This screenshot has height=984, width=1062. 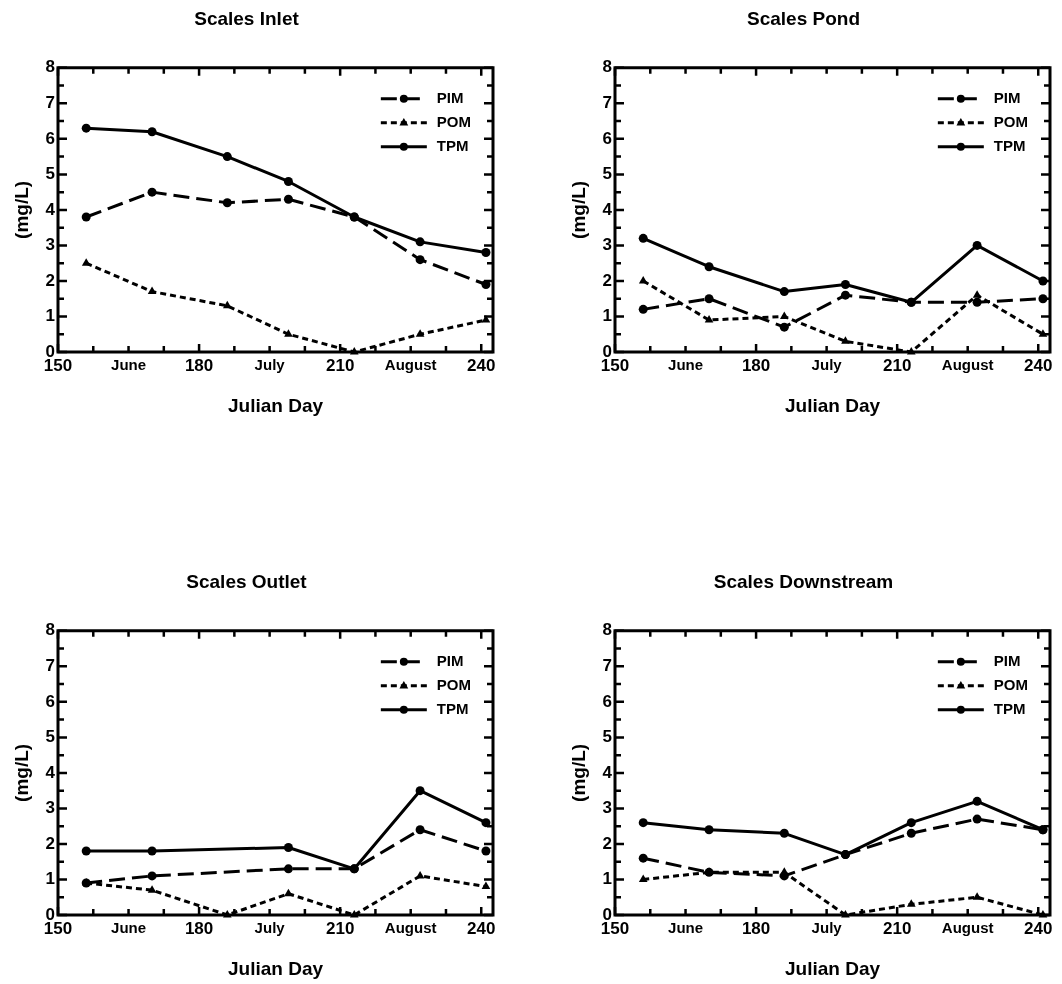 What do you see at coordinates (803, 581) in the screenshot?
I see `chart-title: Scales Downstream` at bounding box center [803, 581].